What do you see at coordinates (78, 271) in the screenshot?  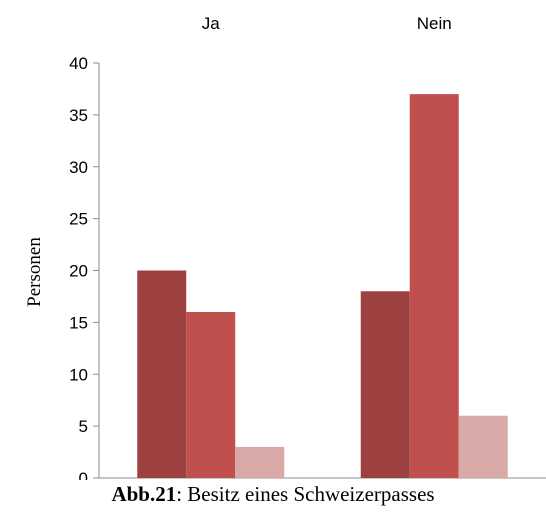 I see `y-tick-label: 20` at bounding box center [78, 271].